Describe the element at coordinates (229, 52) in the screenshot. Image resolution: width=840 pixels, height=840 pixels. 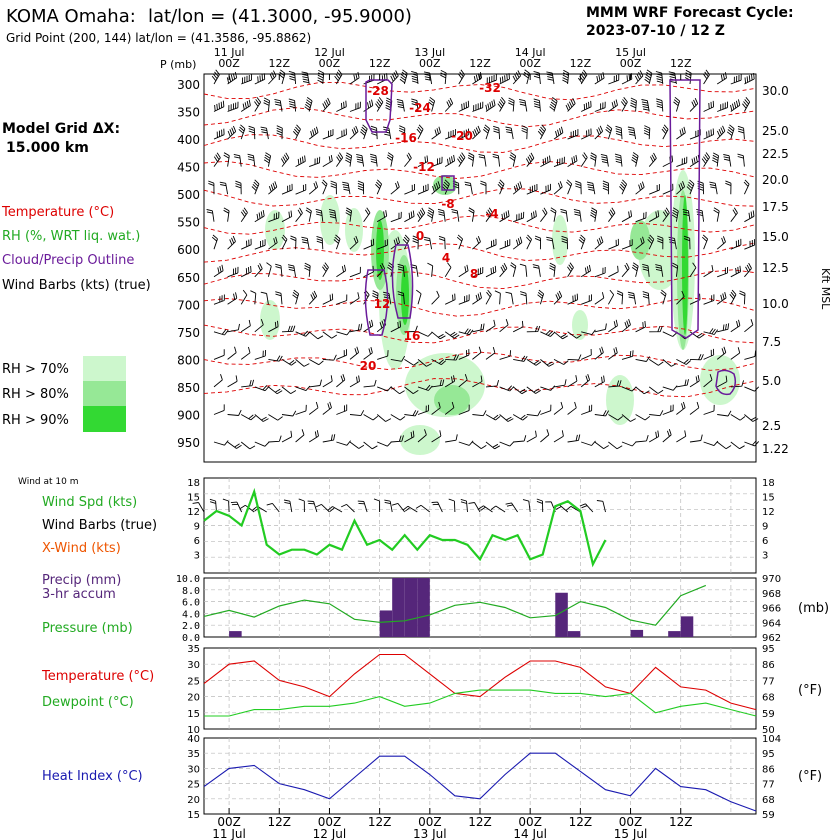
I see `top-date-label: 11 Jul` at that location.